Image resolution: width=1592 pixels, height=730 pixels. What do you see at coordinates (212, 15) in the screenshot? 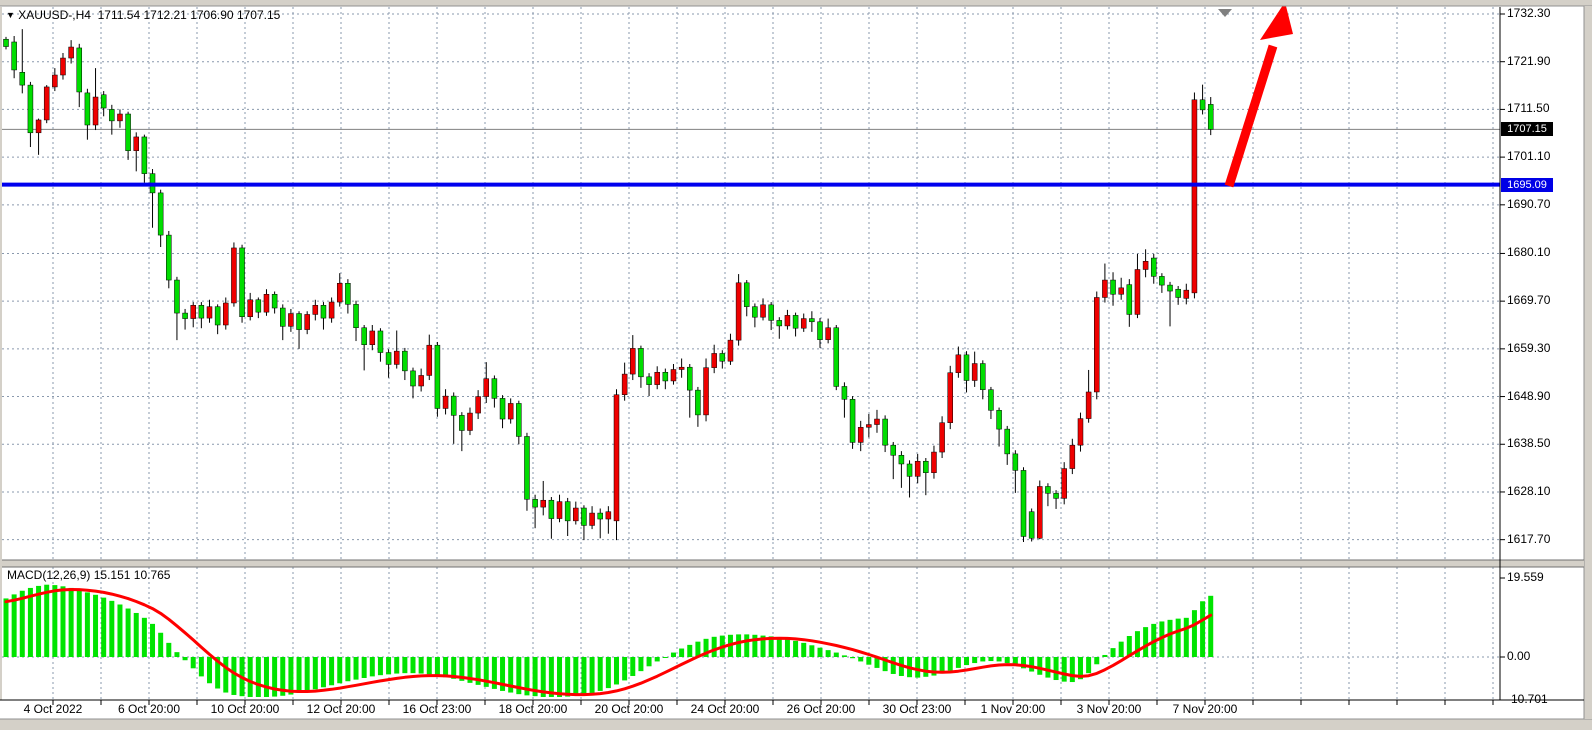
I see `quote-low: 1706.90` at bounding box center [212, 15].